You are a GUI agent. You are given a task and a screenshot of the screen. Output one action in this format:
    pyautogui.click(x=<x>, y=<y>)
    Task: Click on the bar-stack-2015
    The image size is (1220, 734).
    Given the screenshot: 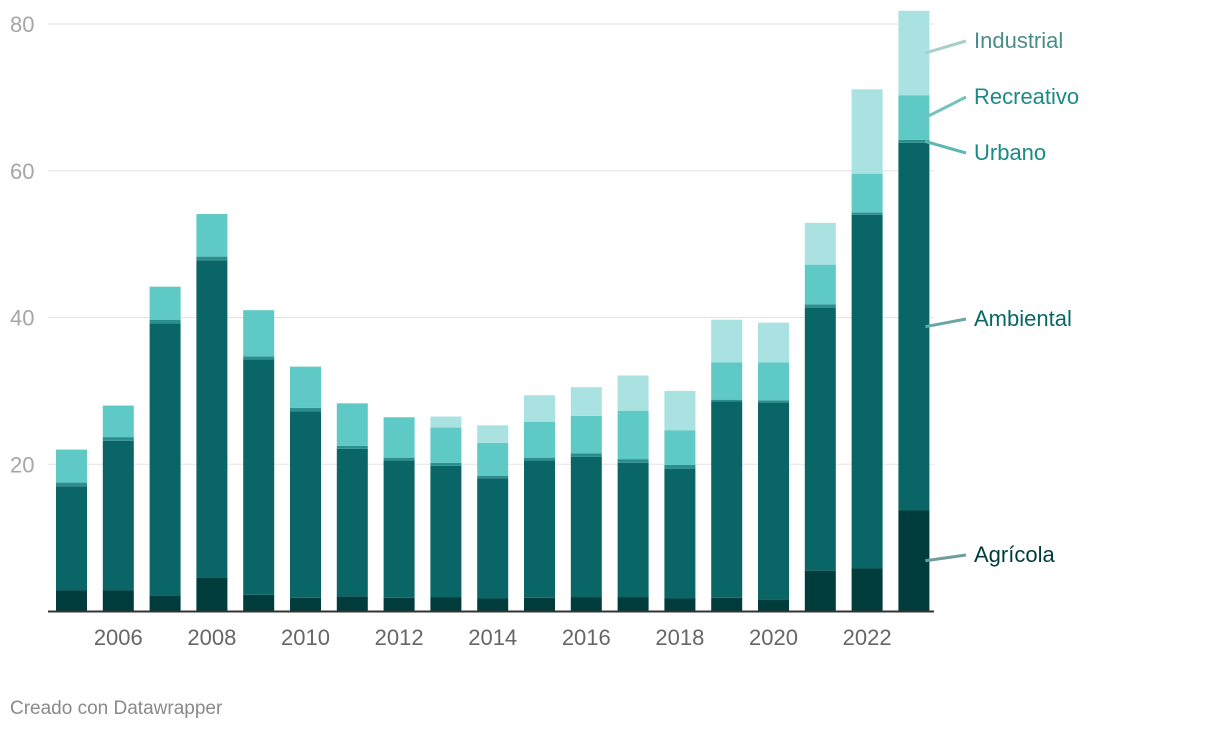 What is the action you would take?
    pyautogui.click(x=539, y=503)
    